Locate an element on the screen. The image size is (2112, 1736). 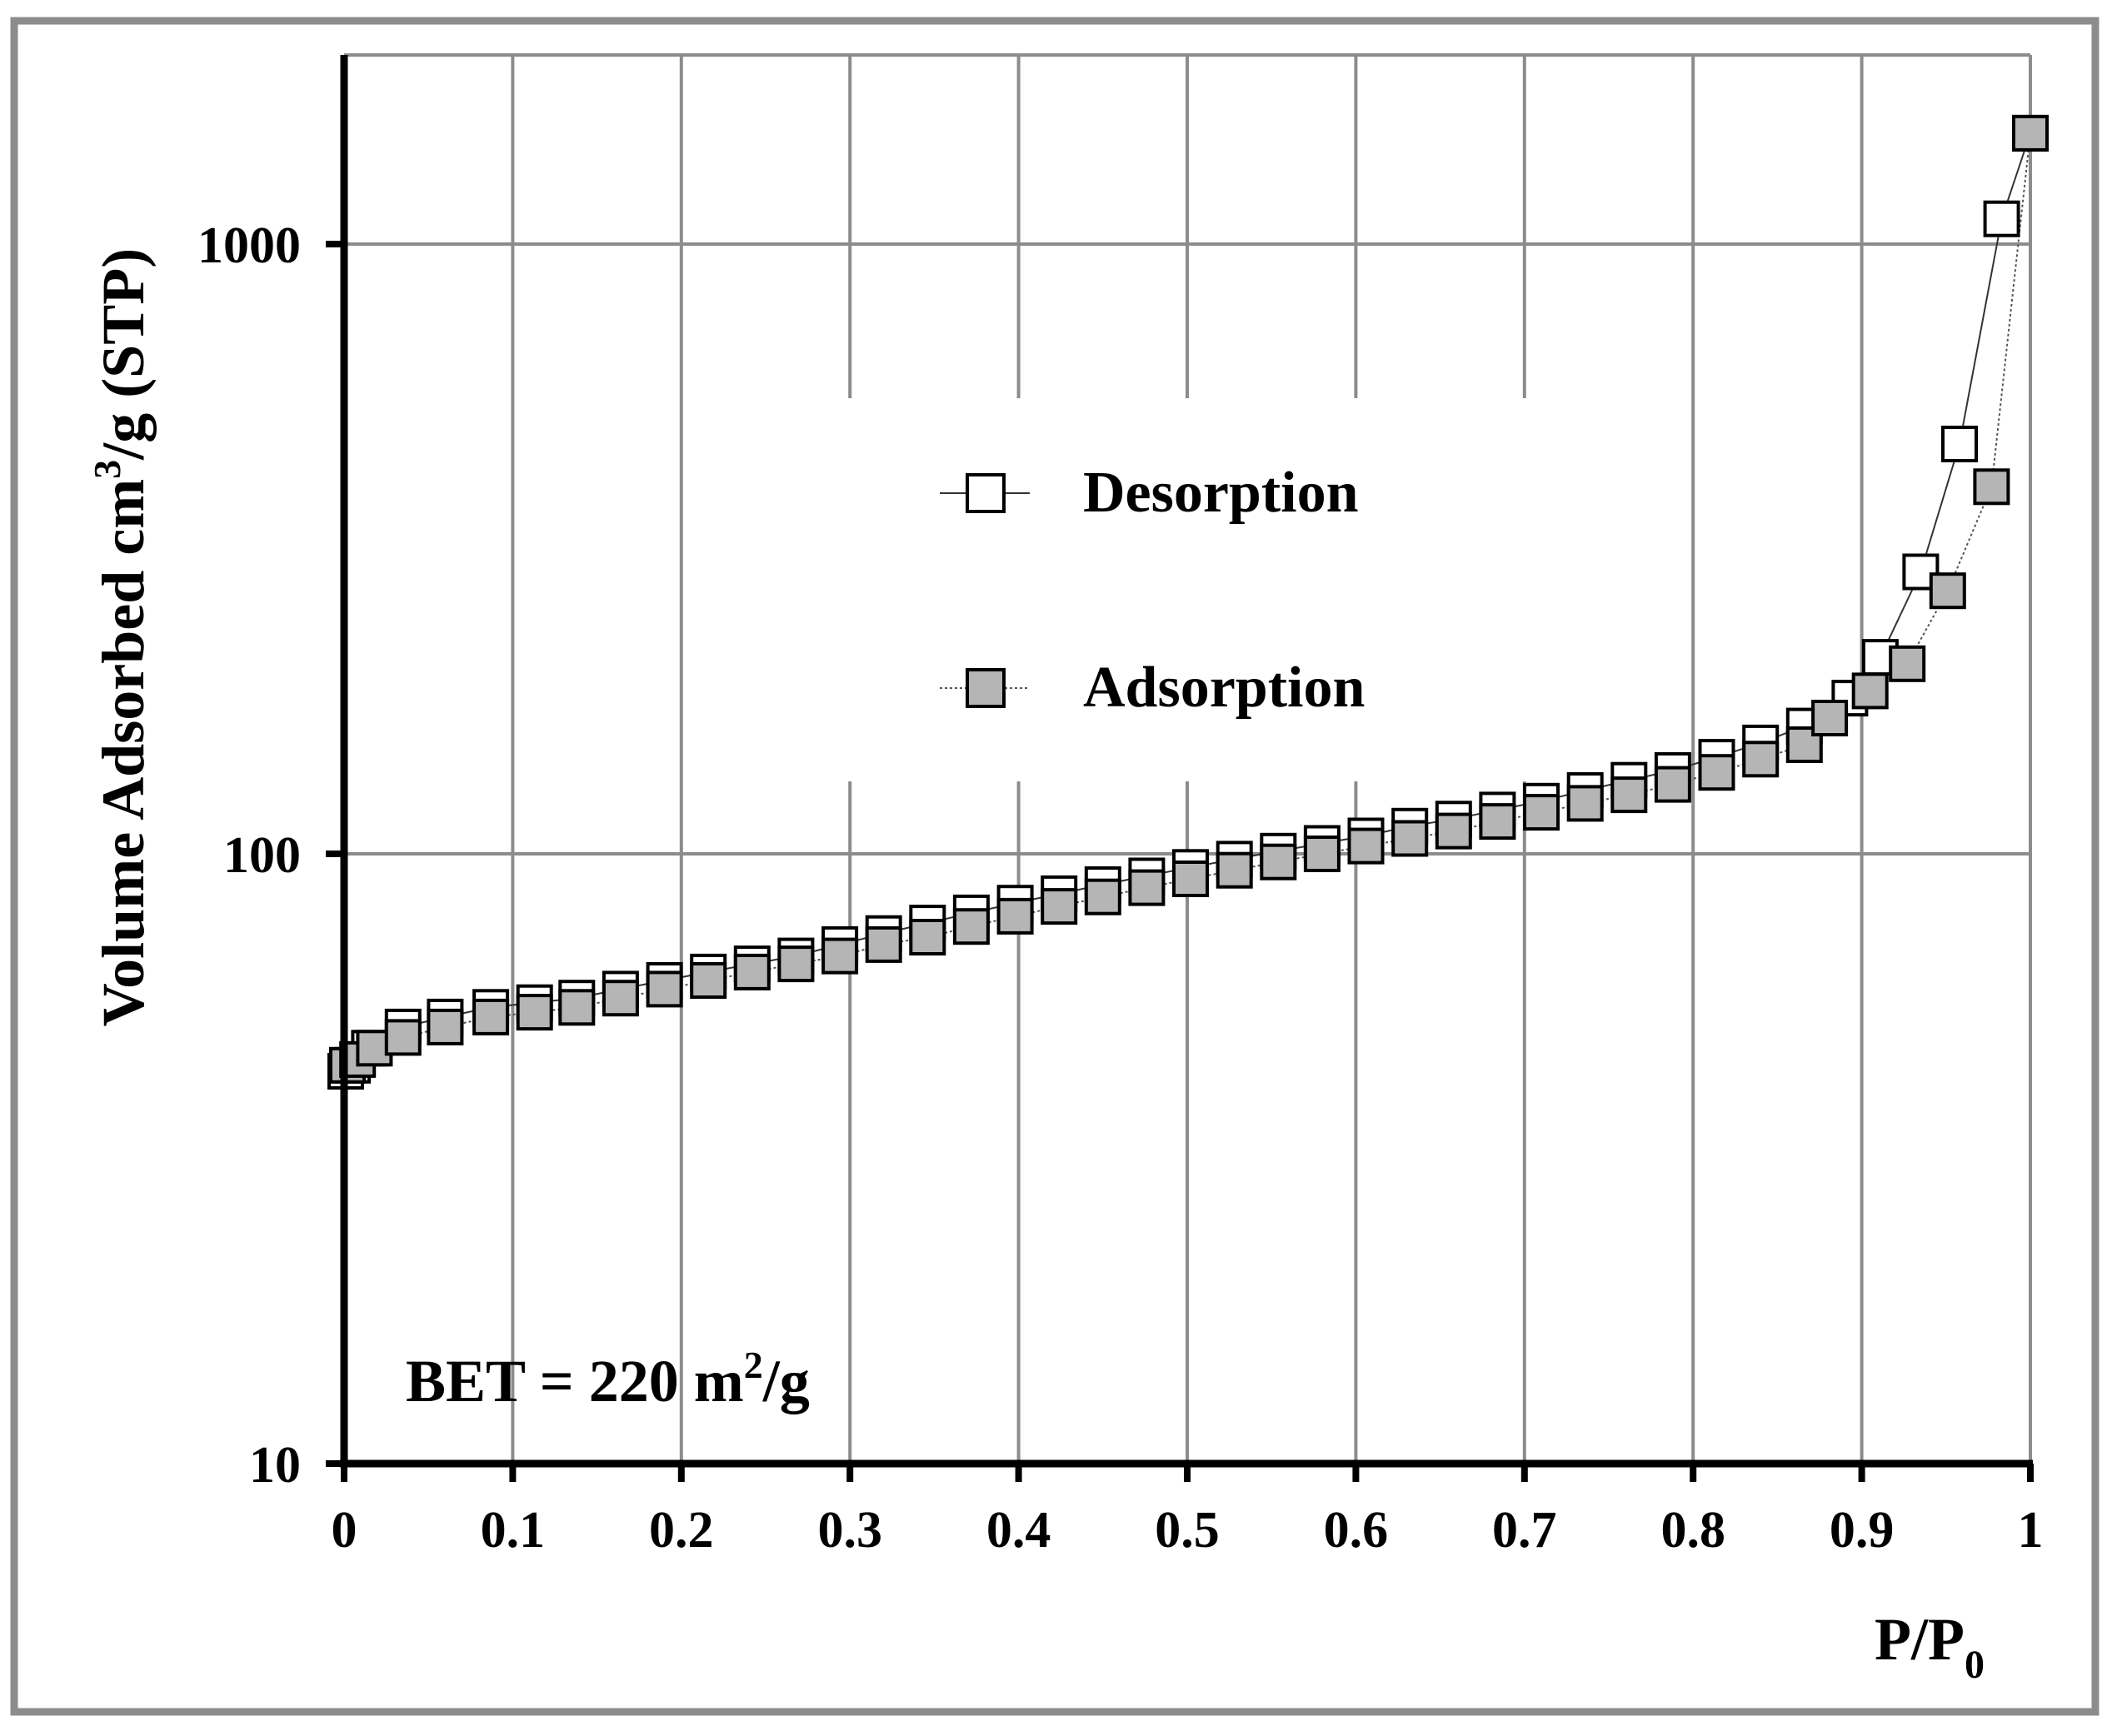
legend-desorption-label: Desorption is located at coordinates (1221, 493).